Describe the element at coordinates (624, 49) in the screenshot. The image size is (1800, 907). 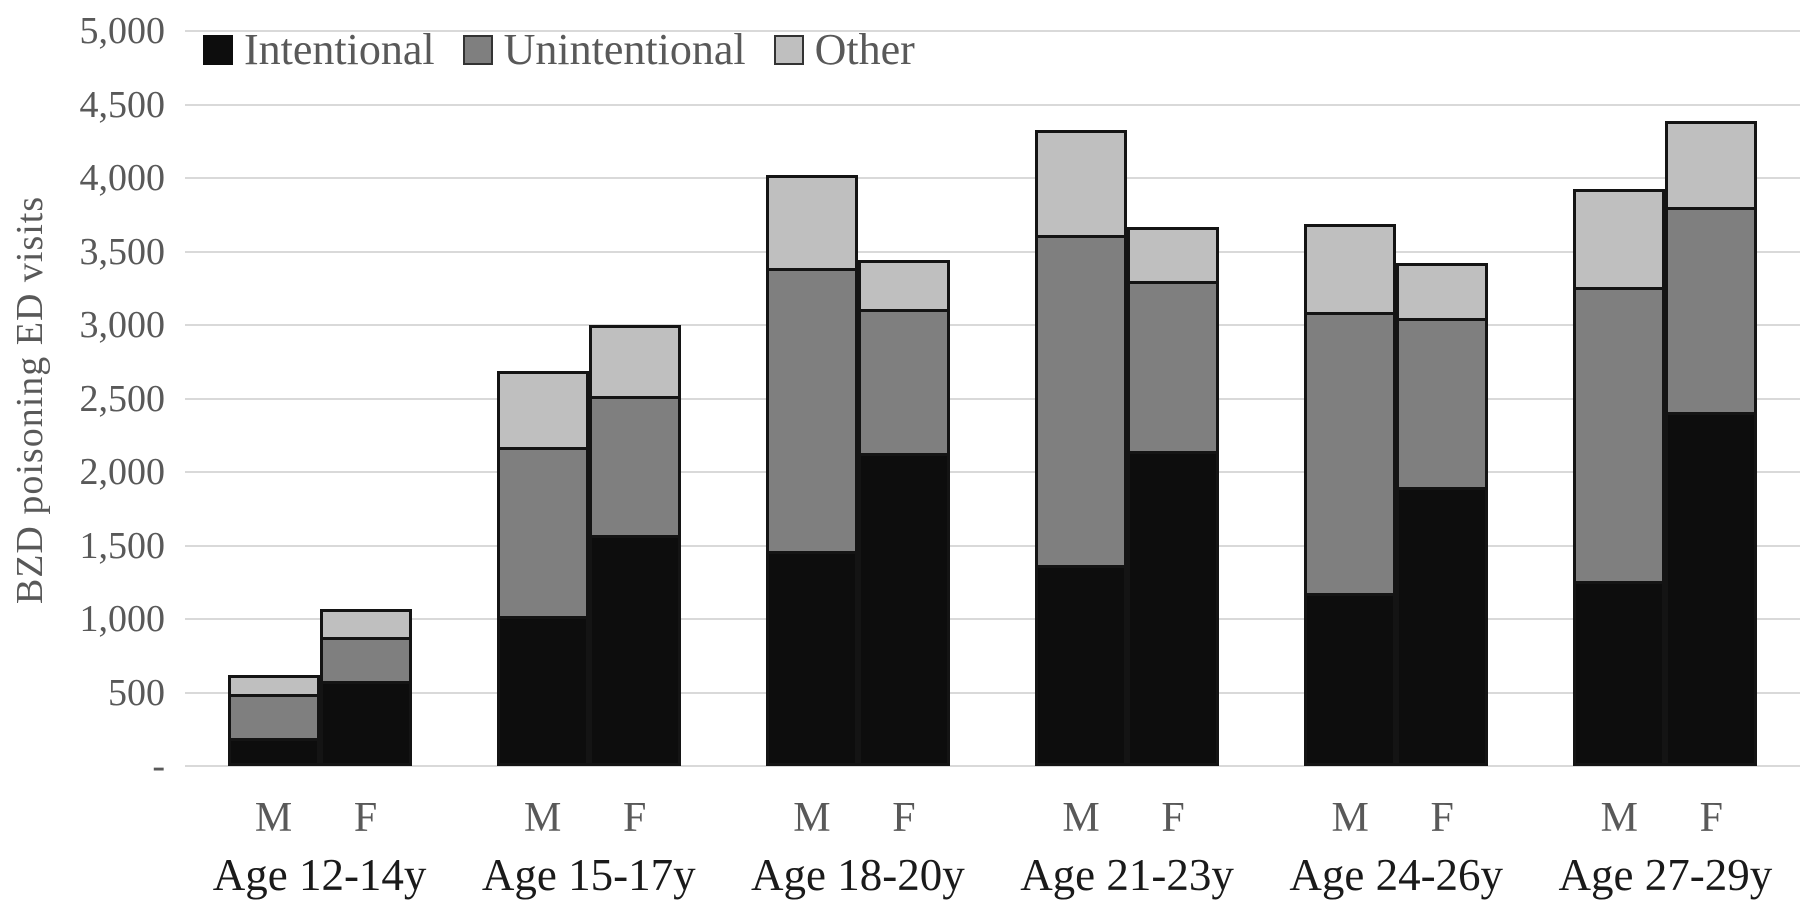
I see `legend-label: Unintentional` at that location.